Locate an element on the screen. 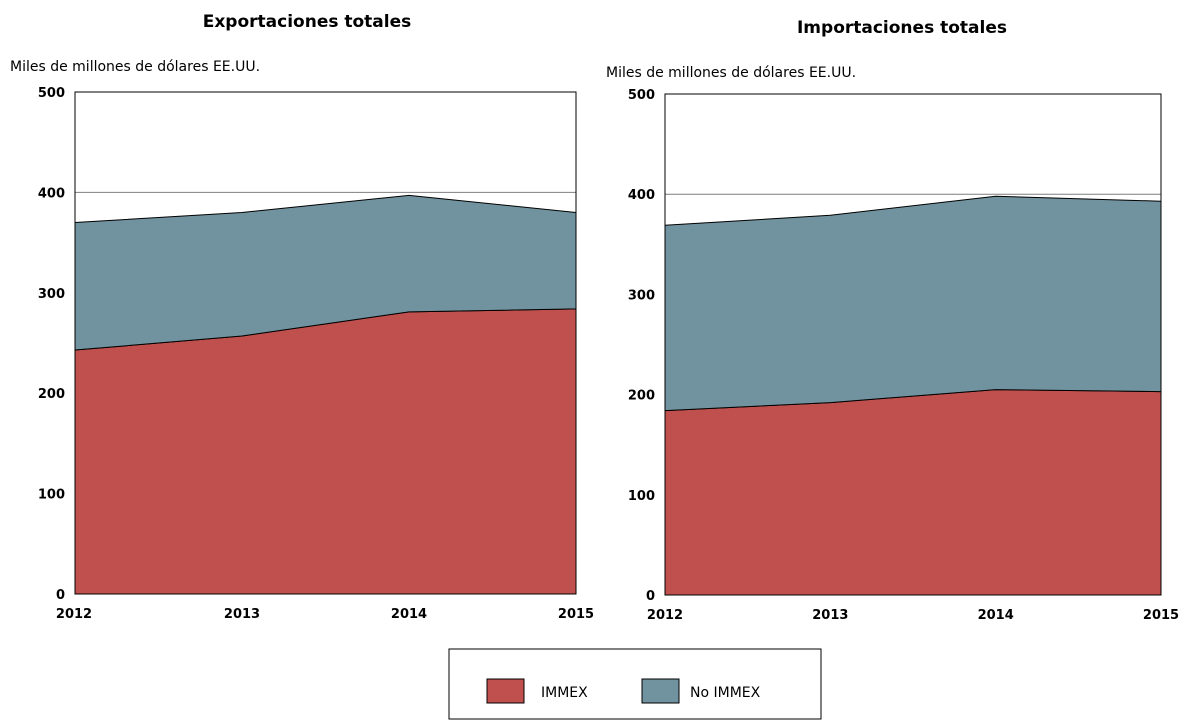  exports-x-ticks: 2012 2013 2014 2015 is located at coordinates (325, 614).